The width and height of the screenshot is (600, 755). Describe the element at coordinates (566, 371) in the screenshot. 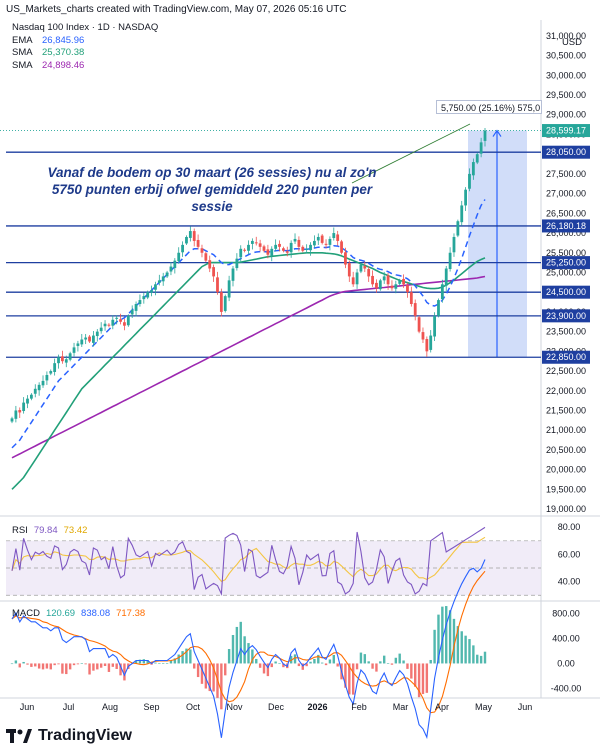

I see `y-tick-label: 22,500.00` at that location.